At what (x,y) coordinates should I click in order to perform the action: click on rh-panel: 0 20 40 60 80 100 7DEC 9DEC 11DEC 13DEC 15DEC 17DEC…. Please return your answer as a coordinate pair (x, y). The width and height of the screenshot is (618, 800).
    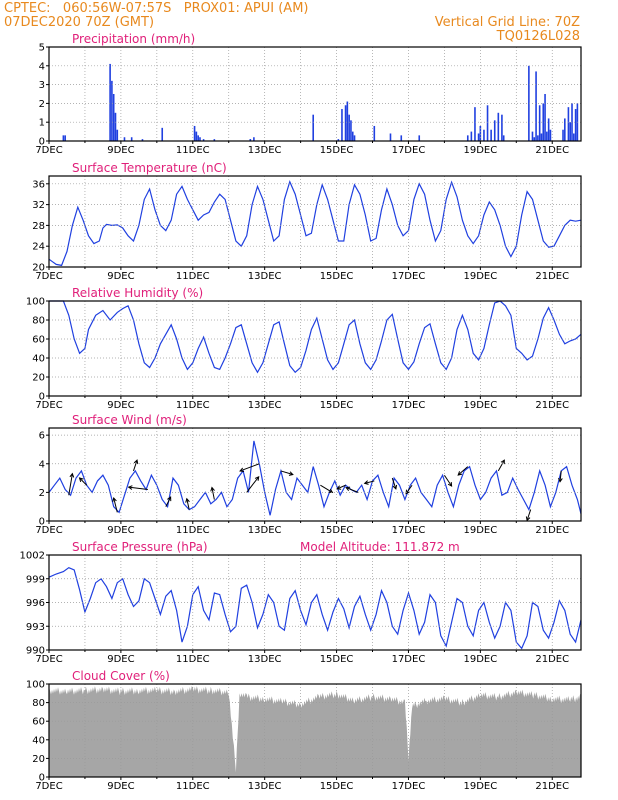
    Looking at the image, I should click on (304, 348).